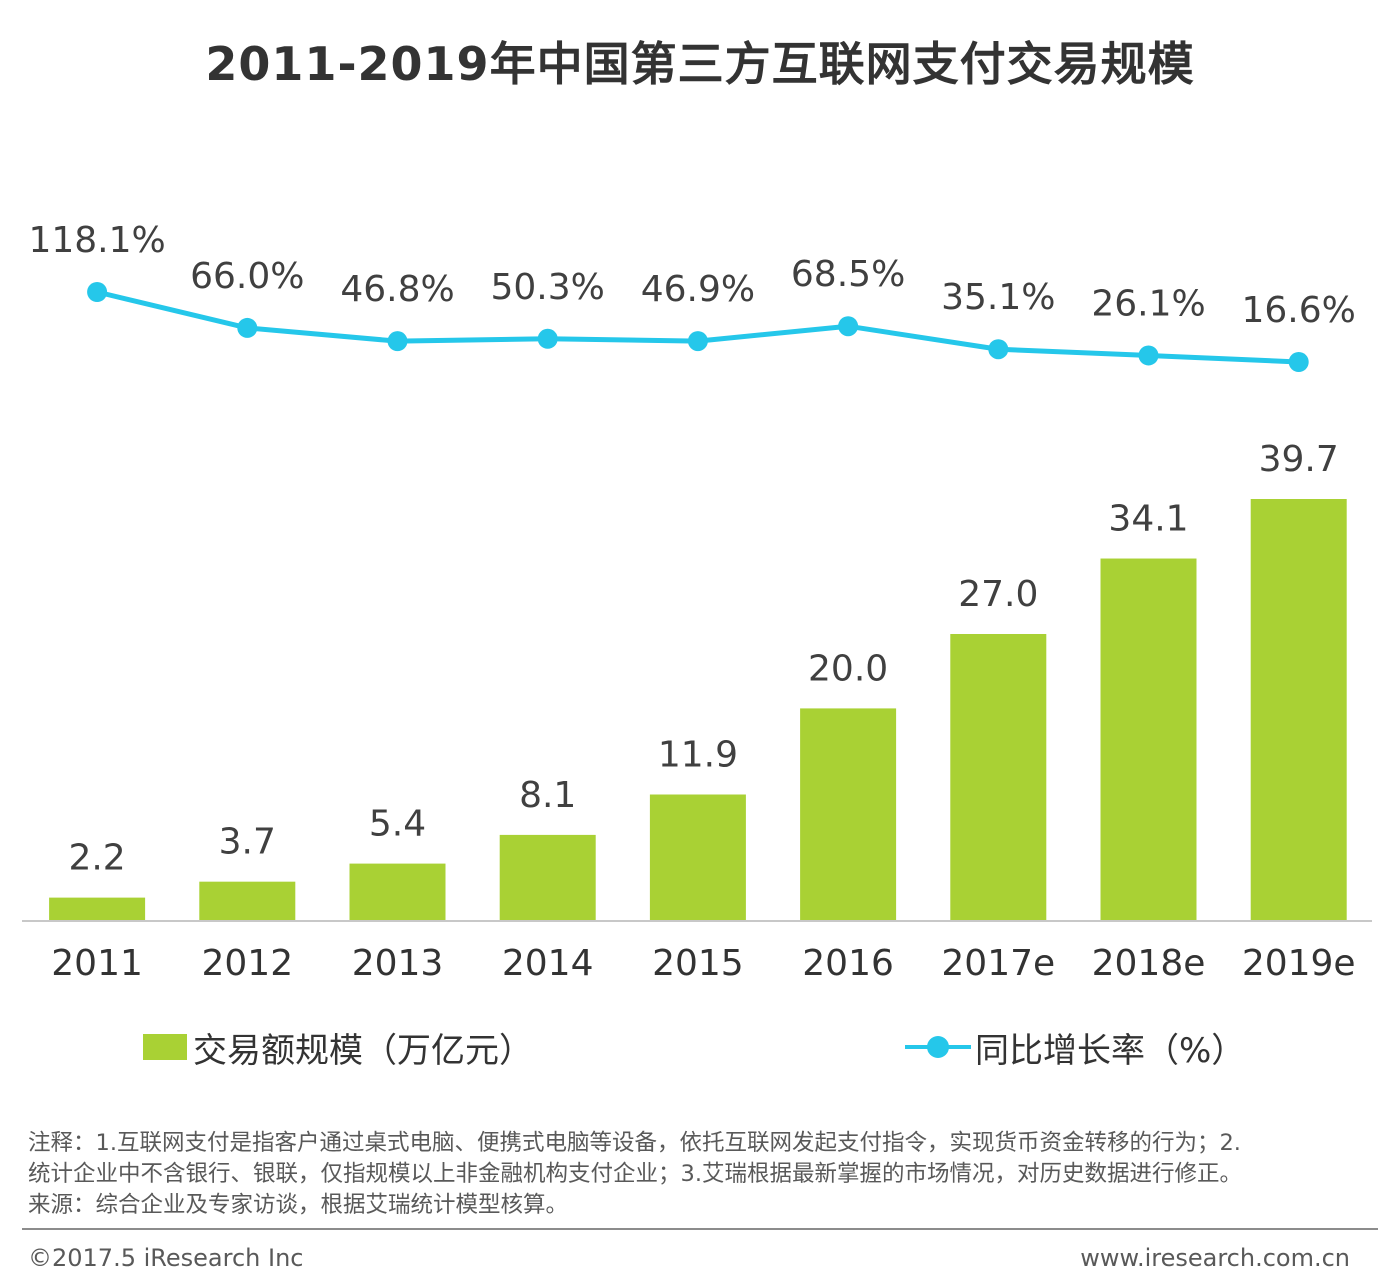 The image size is (1400, 1288). Describe the element at coordinates (1148, 303) in the screenshot. I see `growth-value-label: 26.1%` at that location.